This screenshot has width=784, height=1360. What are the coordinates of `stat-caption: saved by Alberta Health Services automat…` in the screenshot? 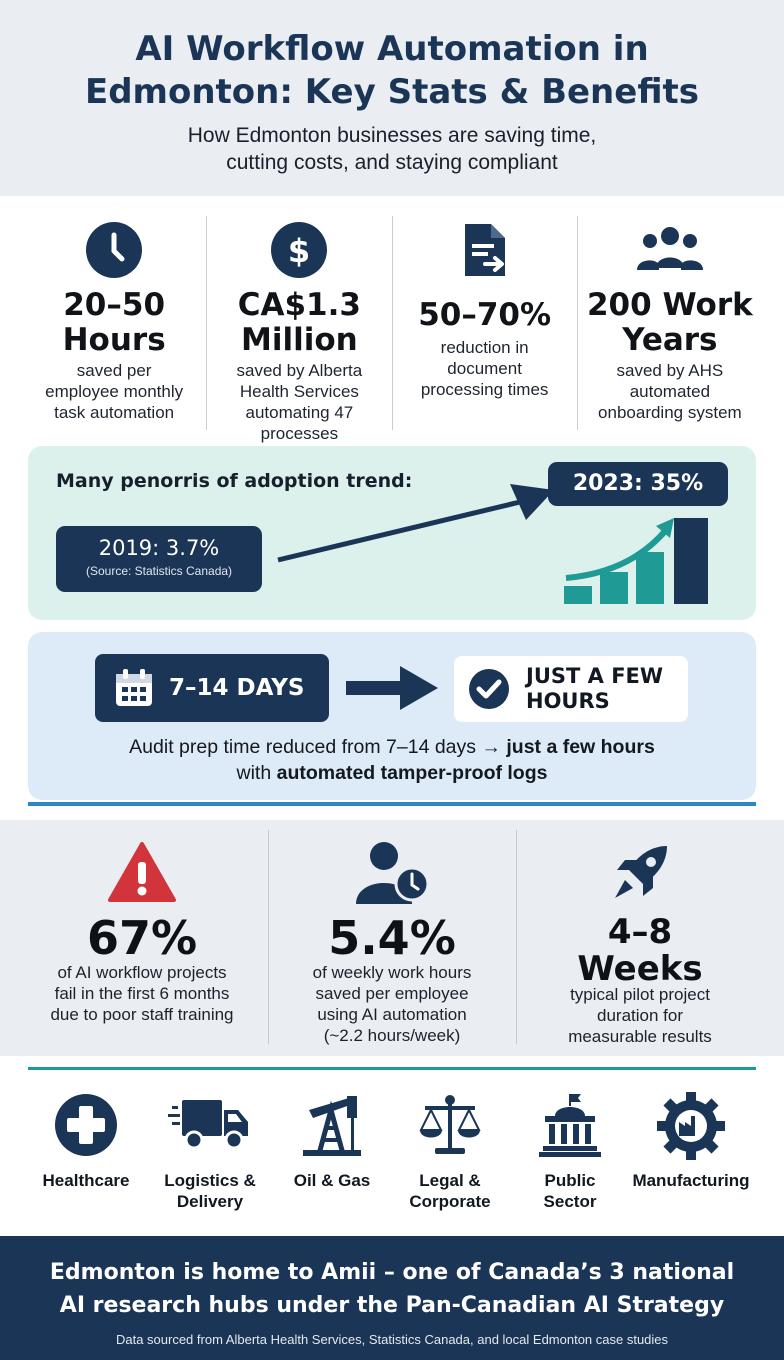 It's located at (299, 402).